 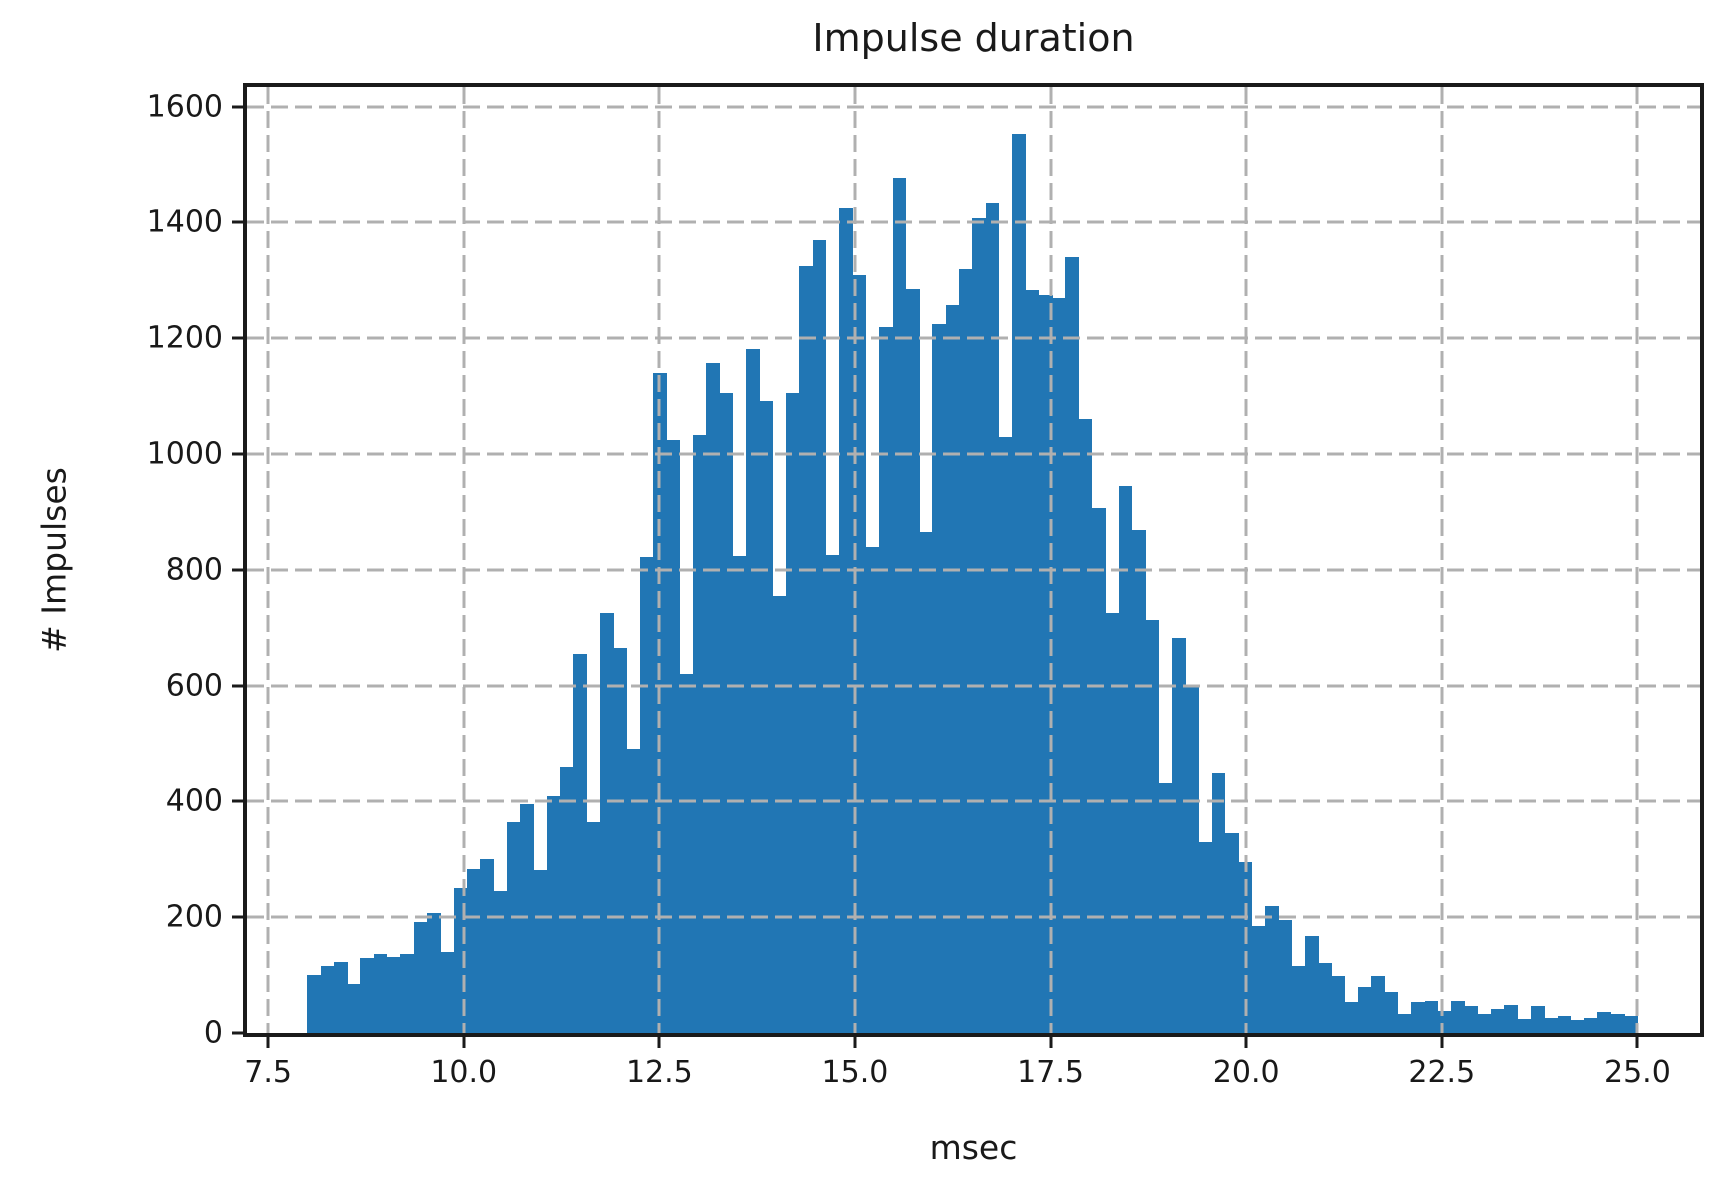 What do you see at coordinates (194, 801) in the screenshot?
I see `y-tick-label: 400` at bounding box center [194, 801].